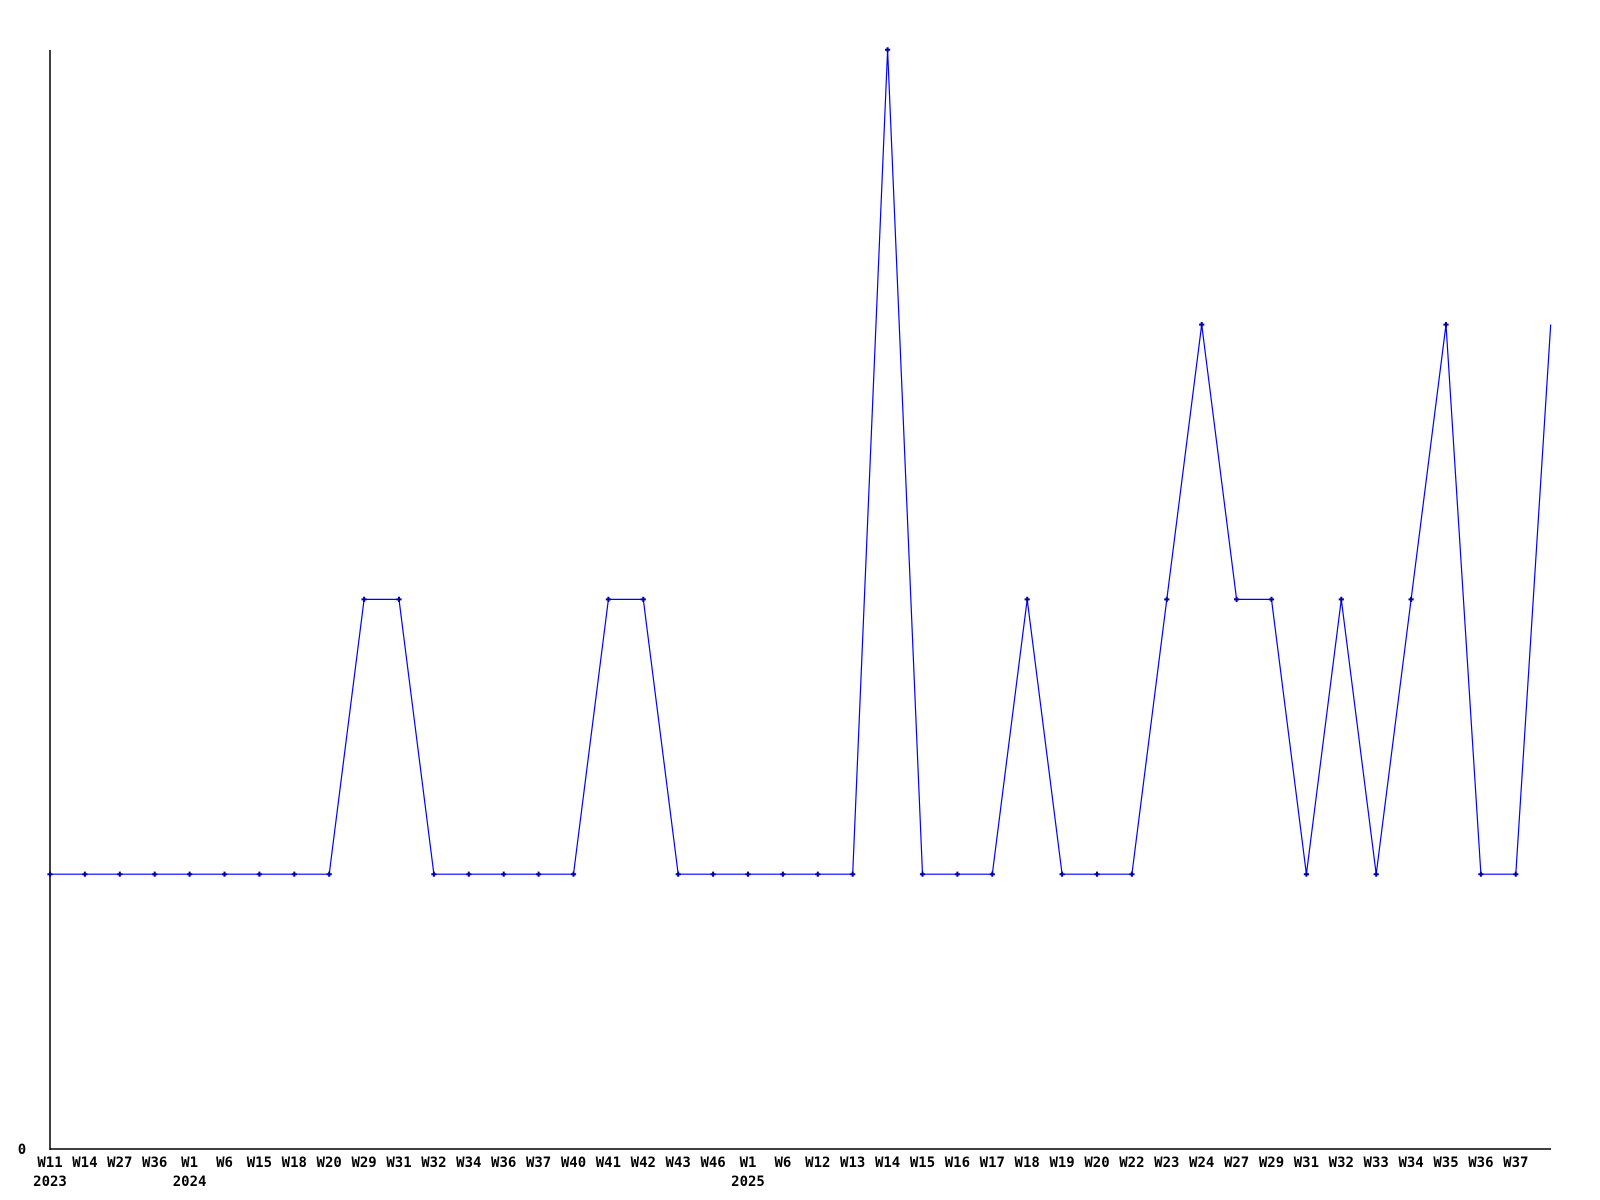 Image resolution: width=1600 pixels, height=1200 pixels. Describe the element at coordinates (190, 1182) in the screenshot. I see `x-axis-year-label: 2024` at that location.